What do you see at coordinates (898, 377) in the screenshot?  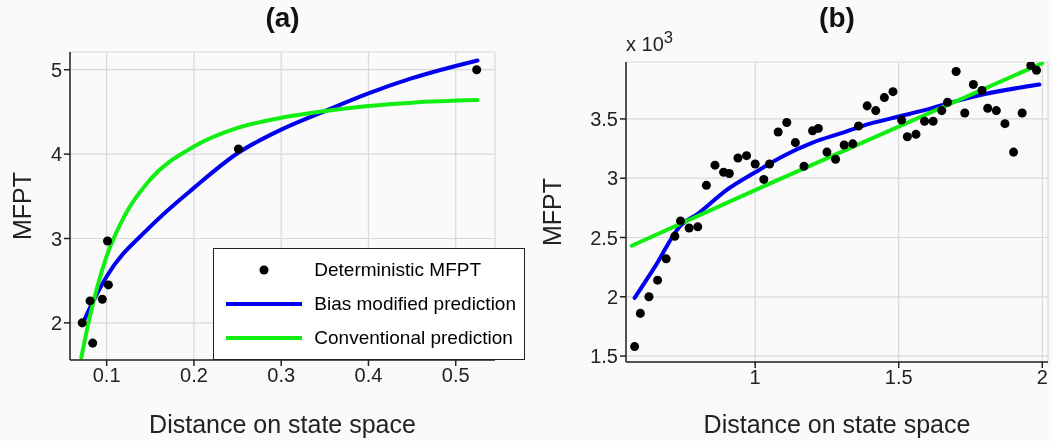 I see `x-tick-label: 1.5` at bounding box center [898, 377].